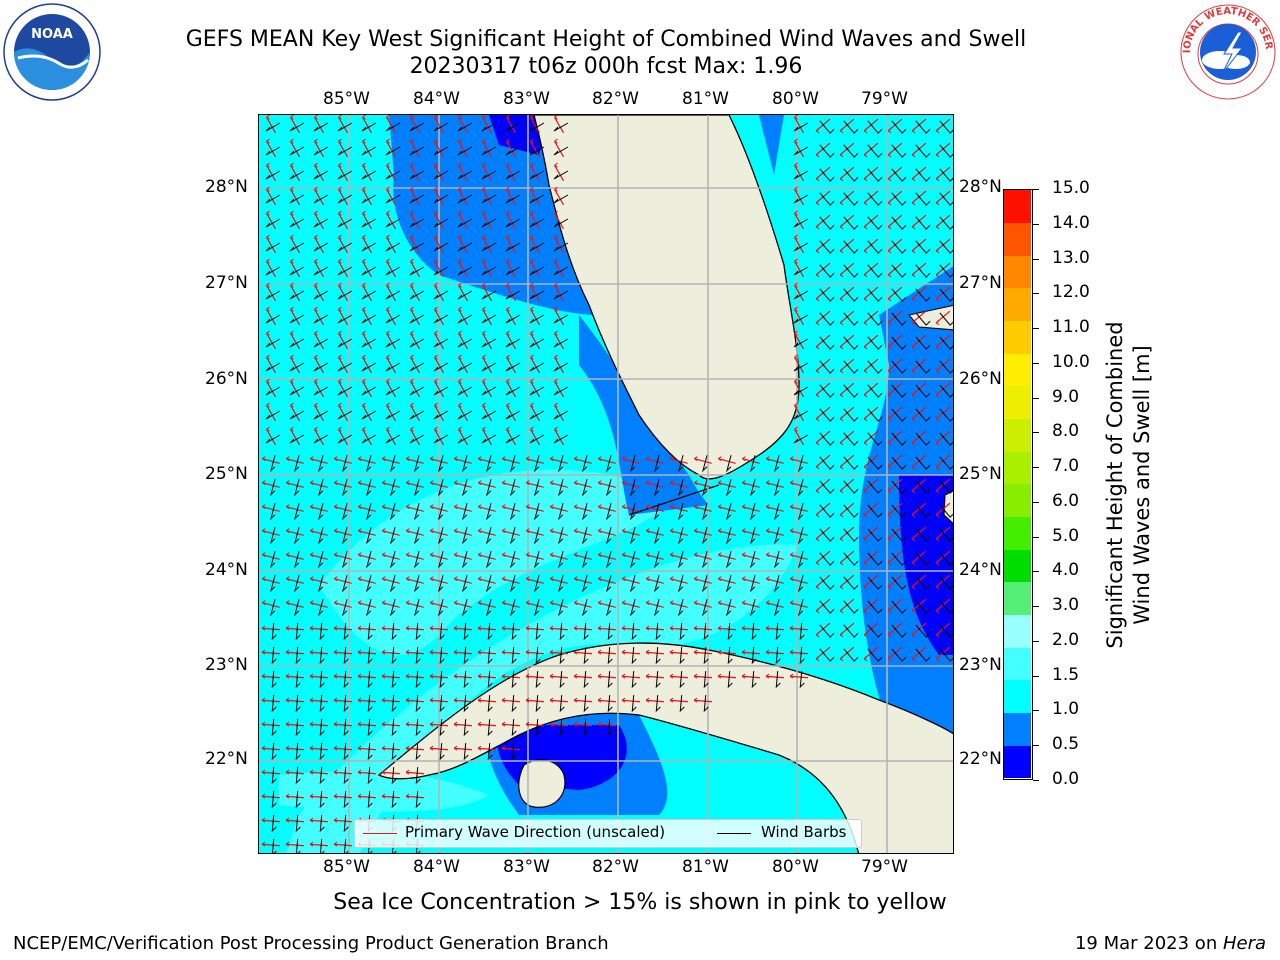 The height and width of the screenshot is (960, 1280). Describe the element at coordinates (980, 759) in the screenshot. I see `lat-tick-label-right: 22°N` at that location.